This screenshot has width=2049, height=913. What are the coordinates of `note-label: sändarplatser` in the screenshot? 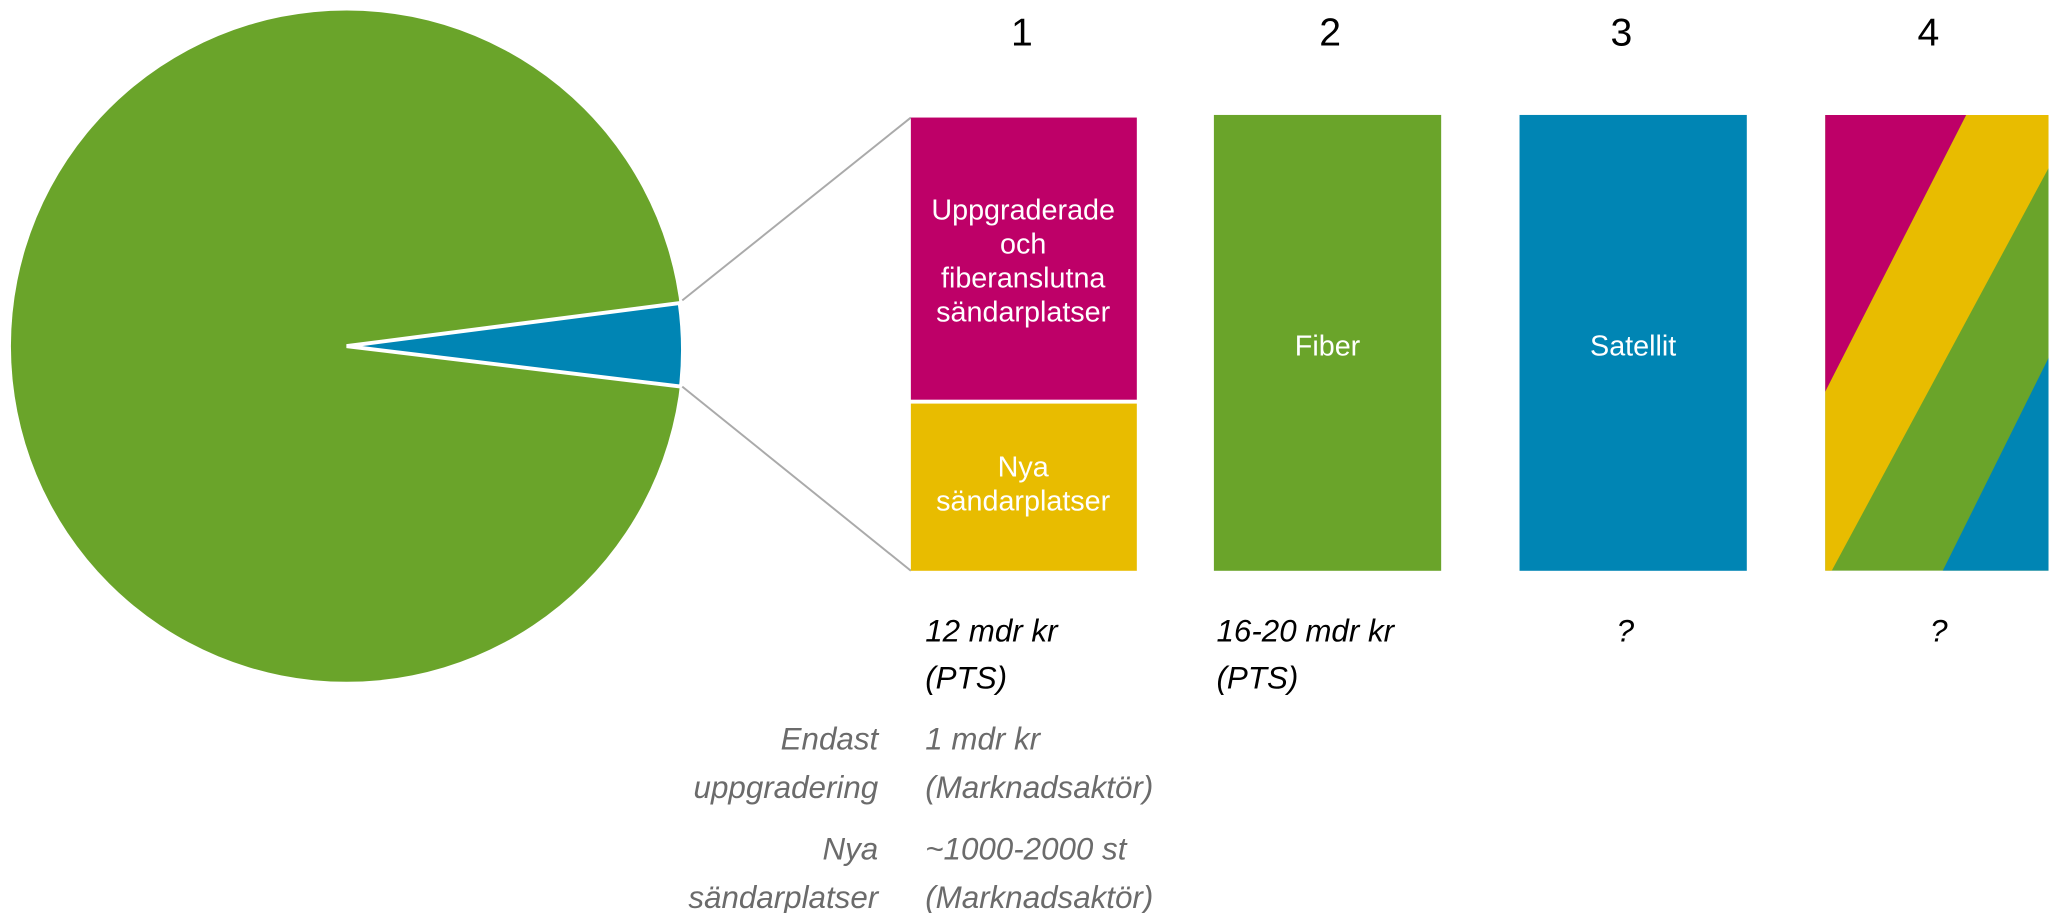 It's located at (783, 896).